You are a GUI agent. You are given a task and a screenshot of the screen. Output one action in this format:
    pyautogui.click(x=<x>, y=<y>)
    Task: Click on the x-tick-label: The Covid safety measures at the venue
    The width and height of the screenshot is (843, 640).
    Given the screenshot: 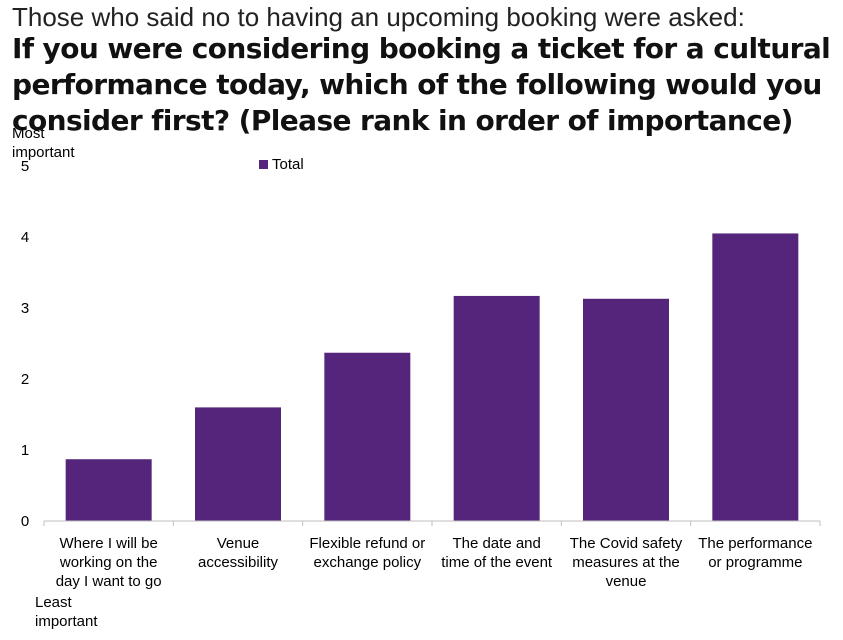 What is the action you would take?
    pyautogui.click(x=626, y=562)
    